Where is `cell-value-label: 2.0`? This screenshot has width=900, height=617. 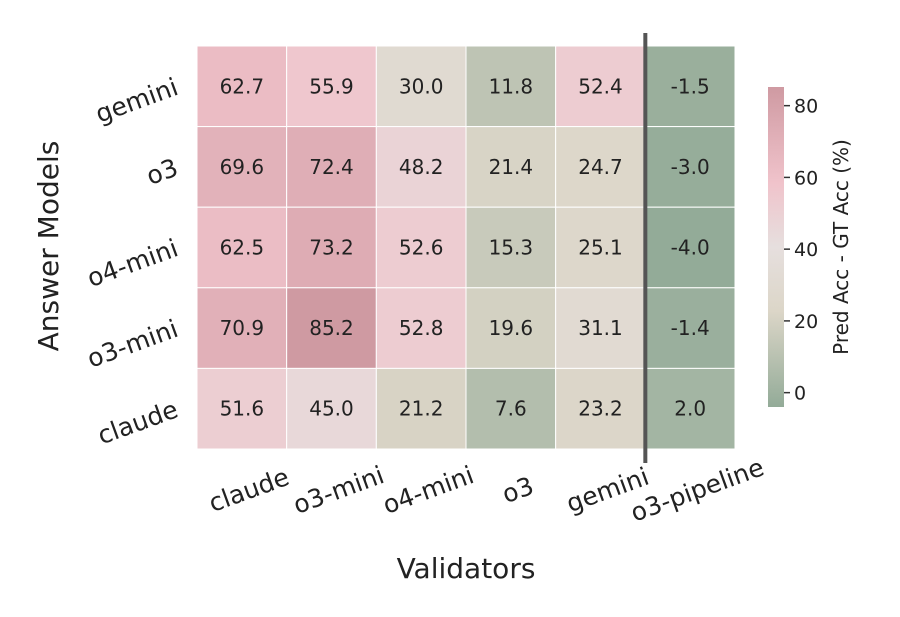 cell-value-label: 2.0 is located at coordinates (690, 409).